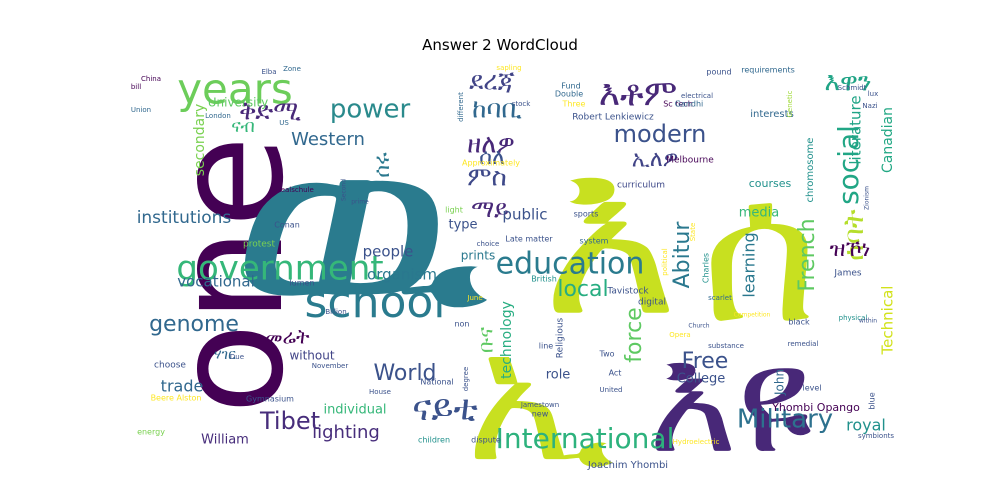 The image size is (1000, 500). What do you see at coordinates (848, 83) in the screenshot?
I see `word-30: እዋን` at bounding box center [848, 83].